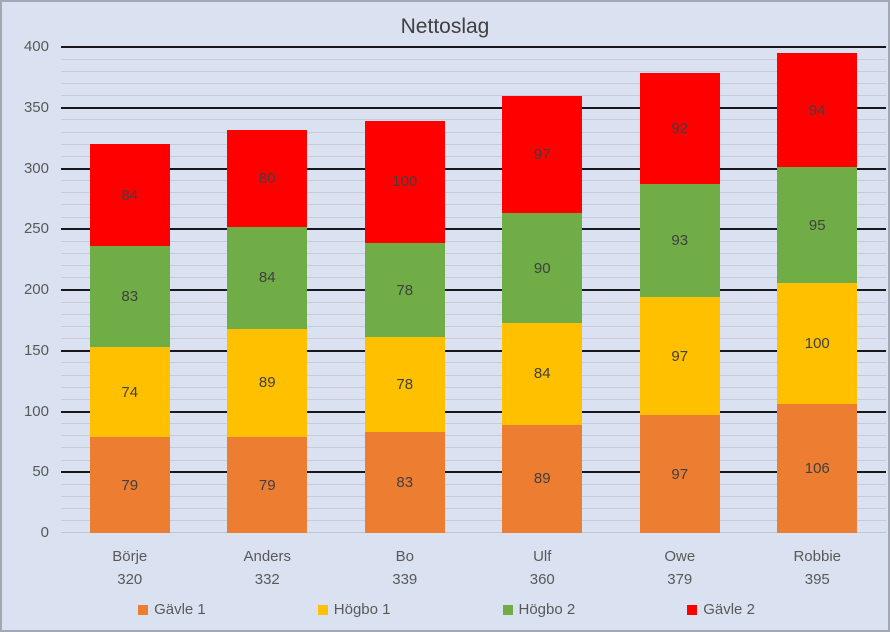  What do you see at coordinates (180, 609) in the screenshot?
I see `legend-label: Gävle 1` at bounding box center [180, 609].